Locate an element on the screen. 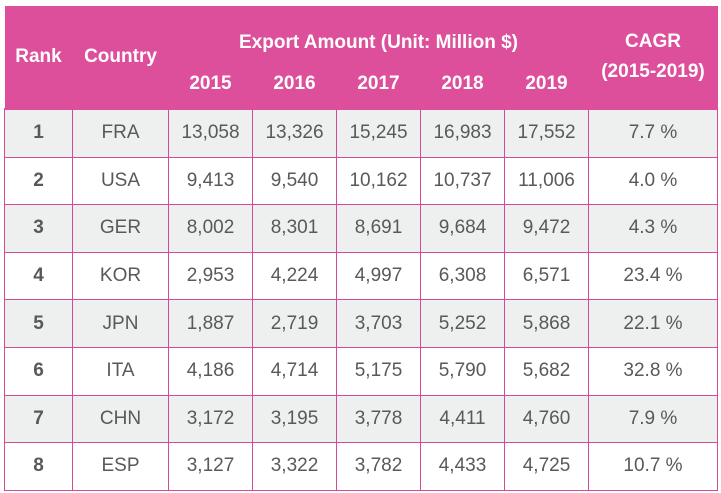 The height and width of the screenshot is (493, 721). export-value-cell: 4,997 is located at coordinates (378, 276).